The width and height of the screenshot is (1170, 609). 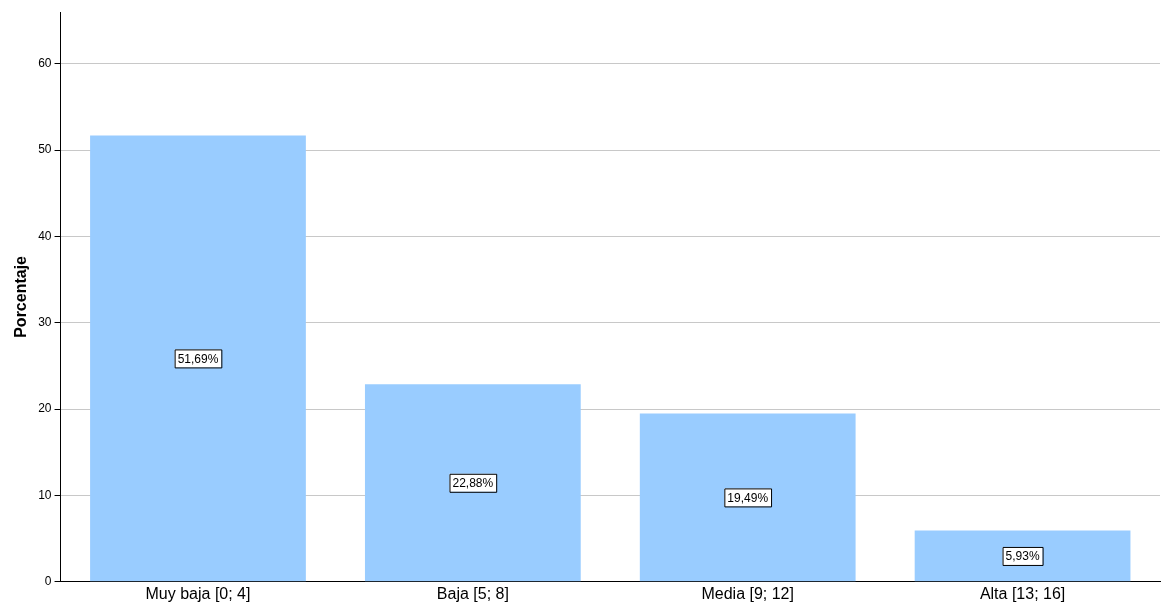 What do you see at coordinates (45, 322) in the screenshot?
I see `y-tick-label: 30` at bounding box center [45, 322].